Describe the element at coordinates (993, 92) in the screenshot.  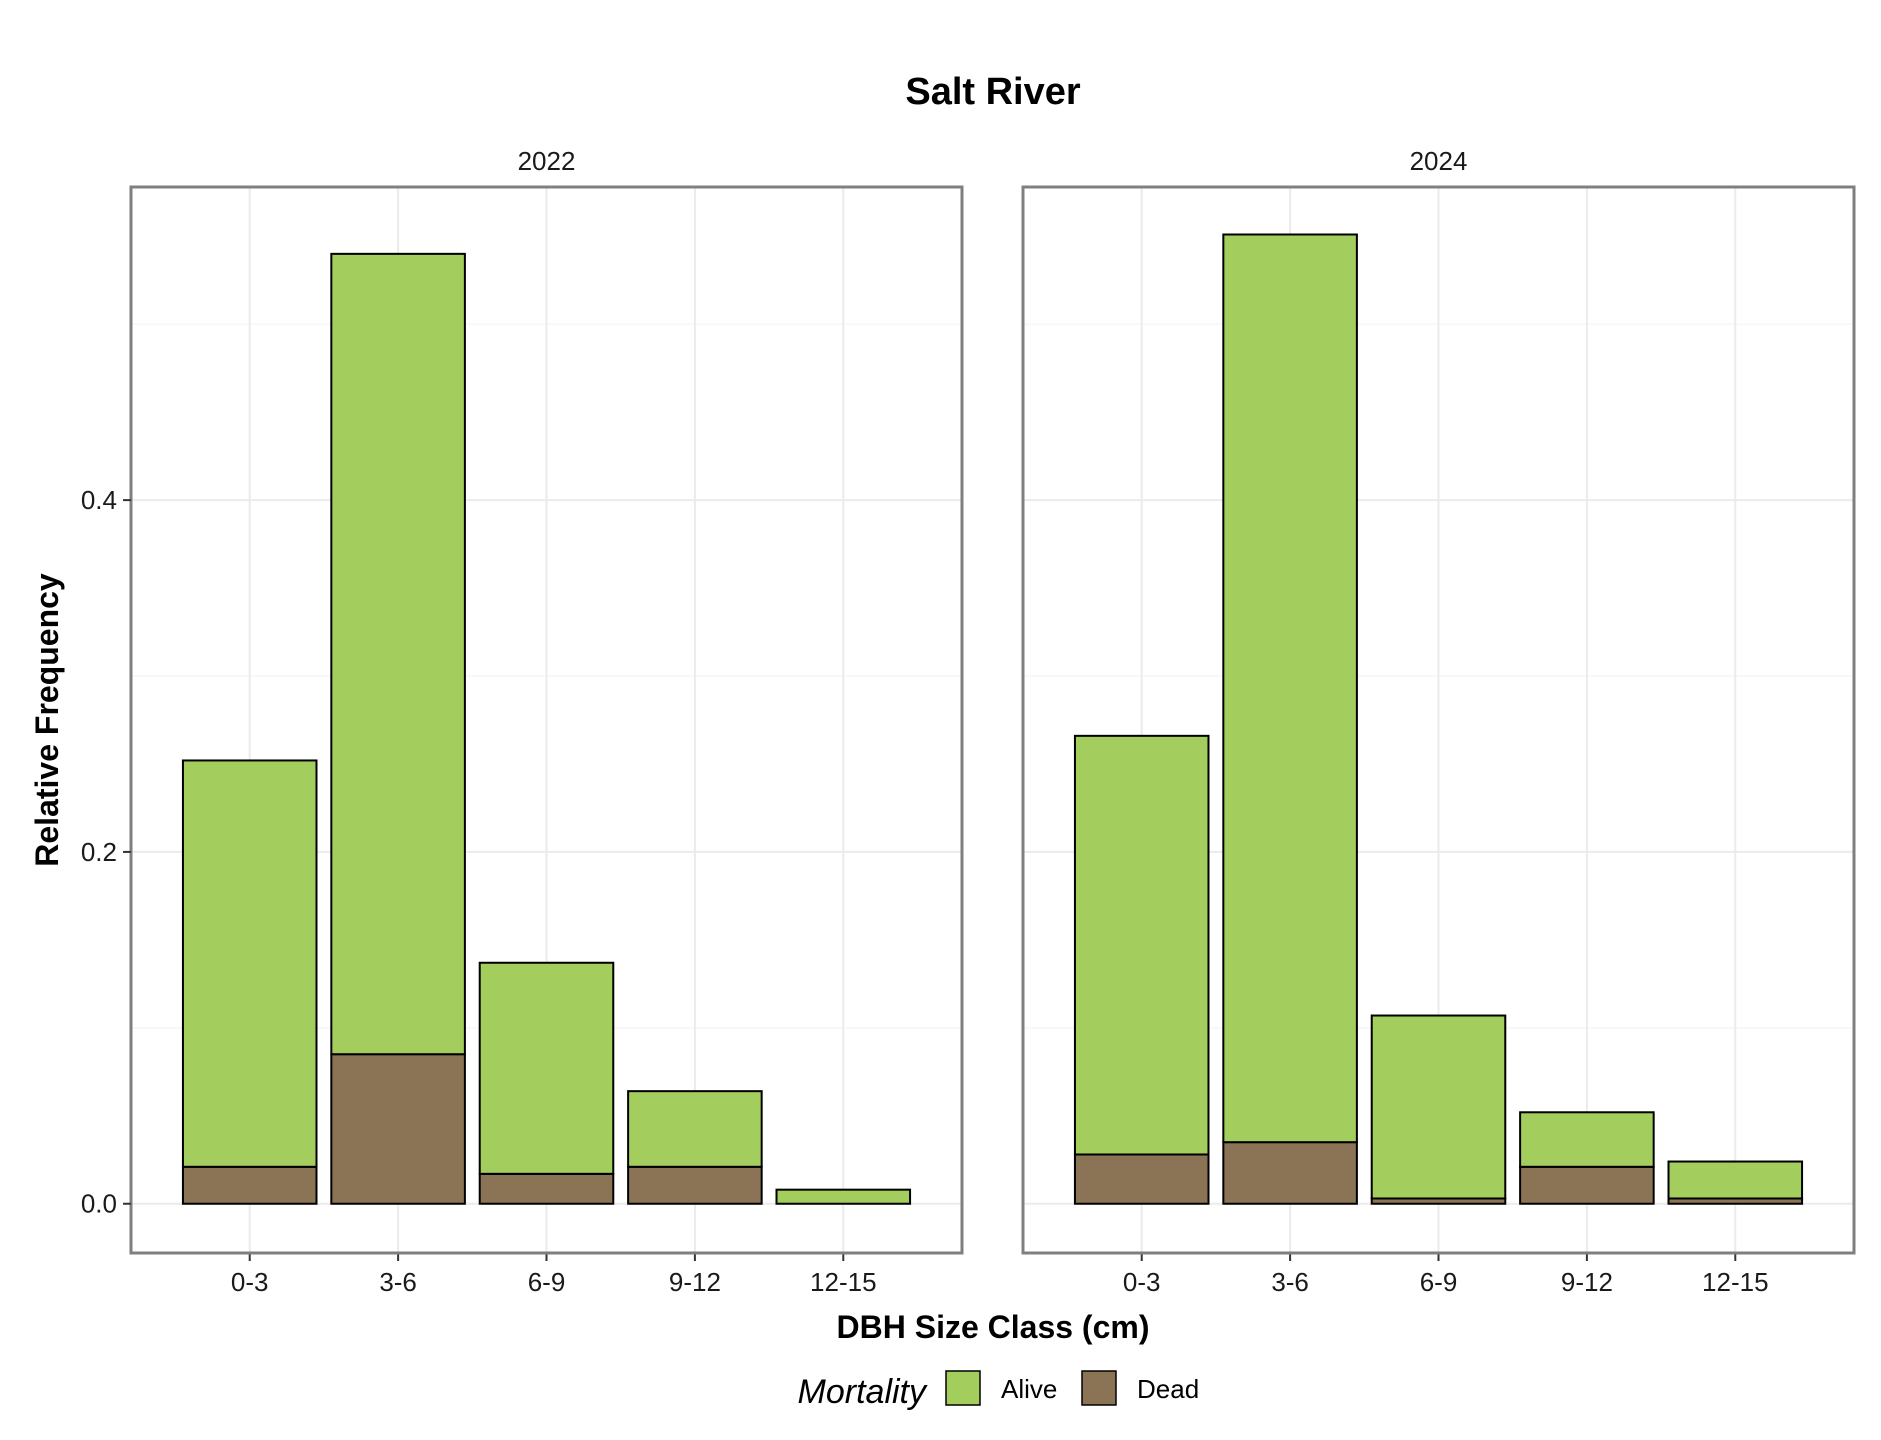
I see `chart-title: Salt River` at that location.